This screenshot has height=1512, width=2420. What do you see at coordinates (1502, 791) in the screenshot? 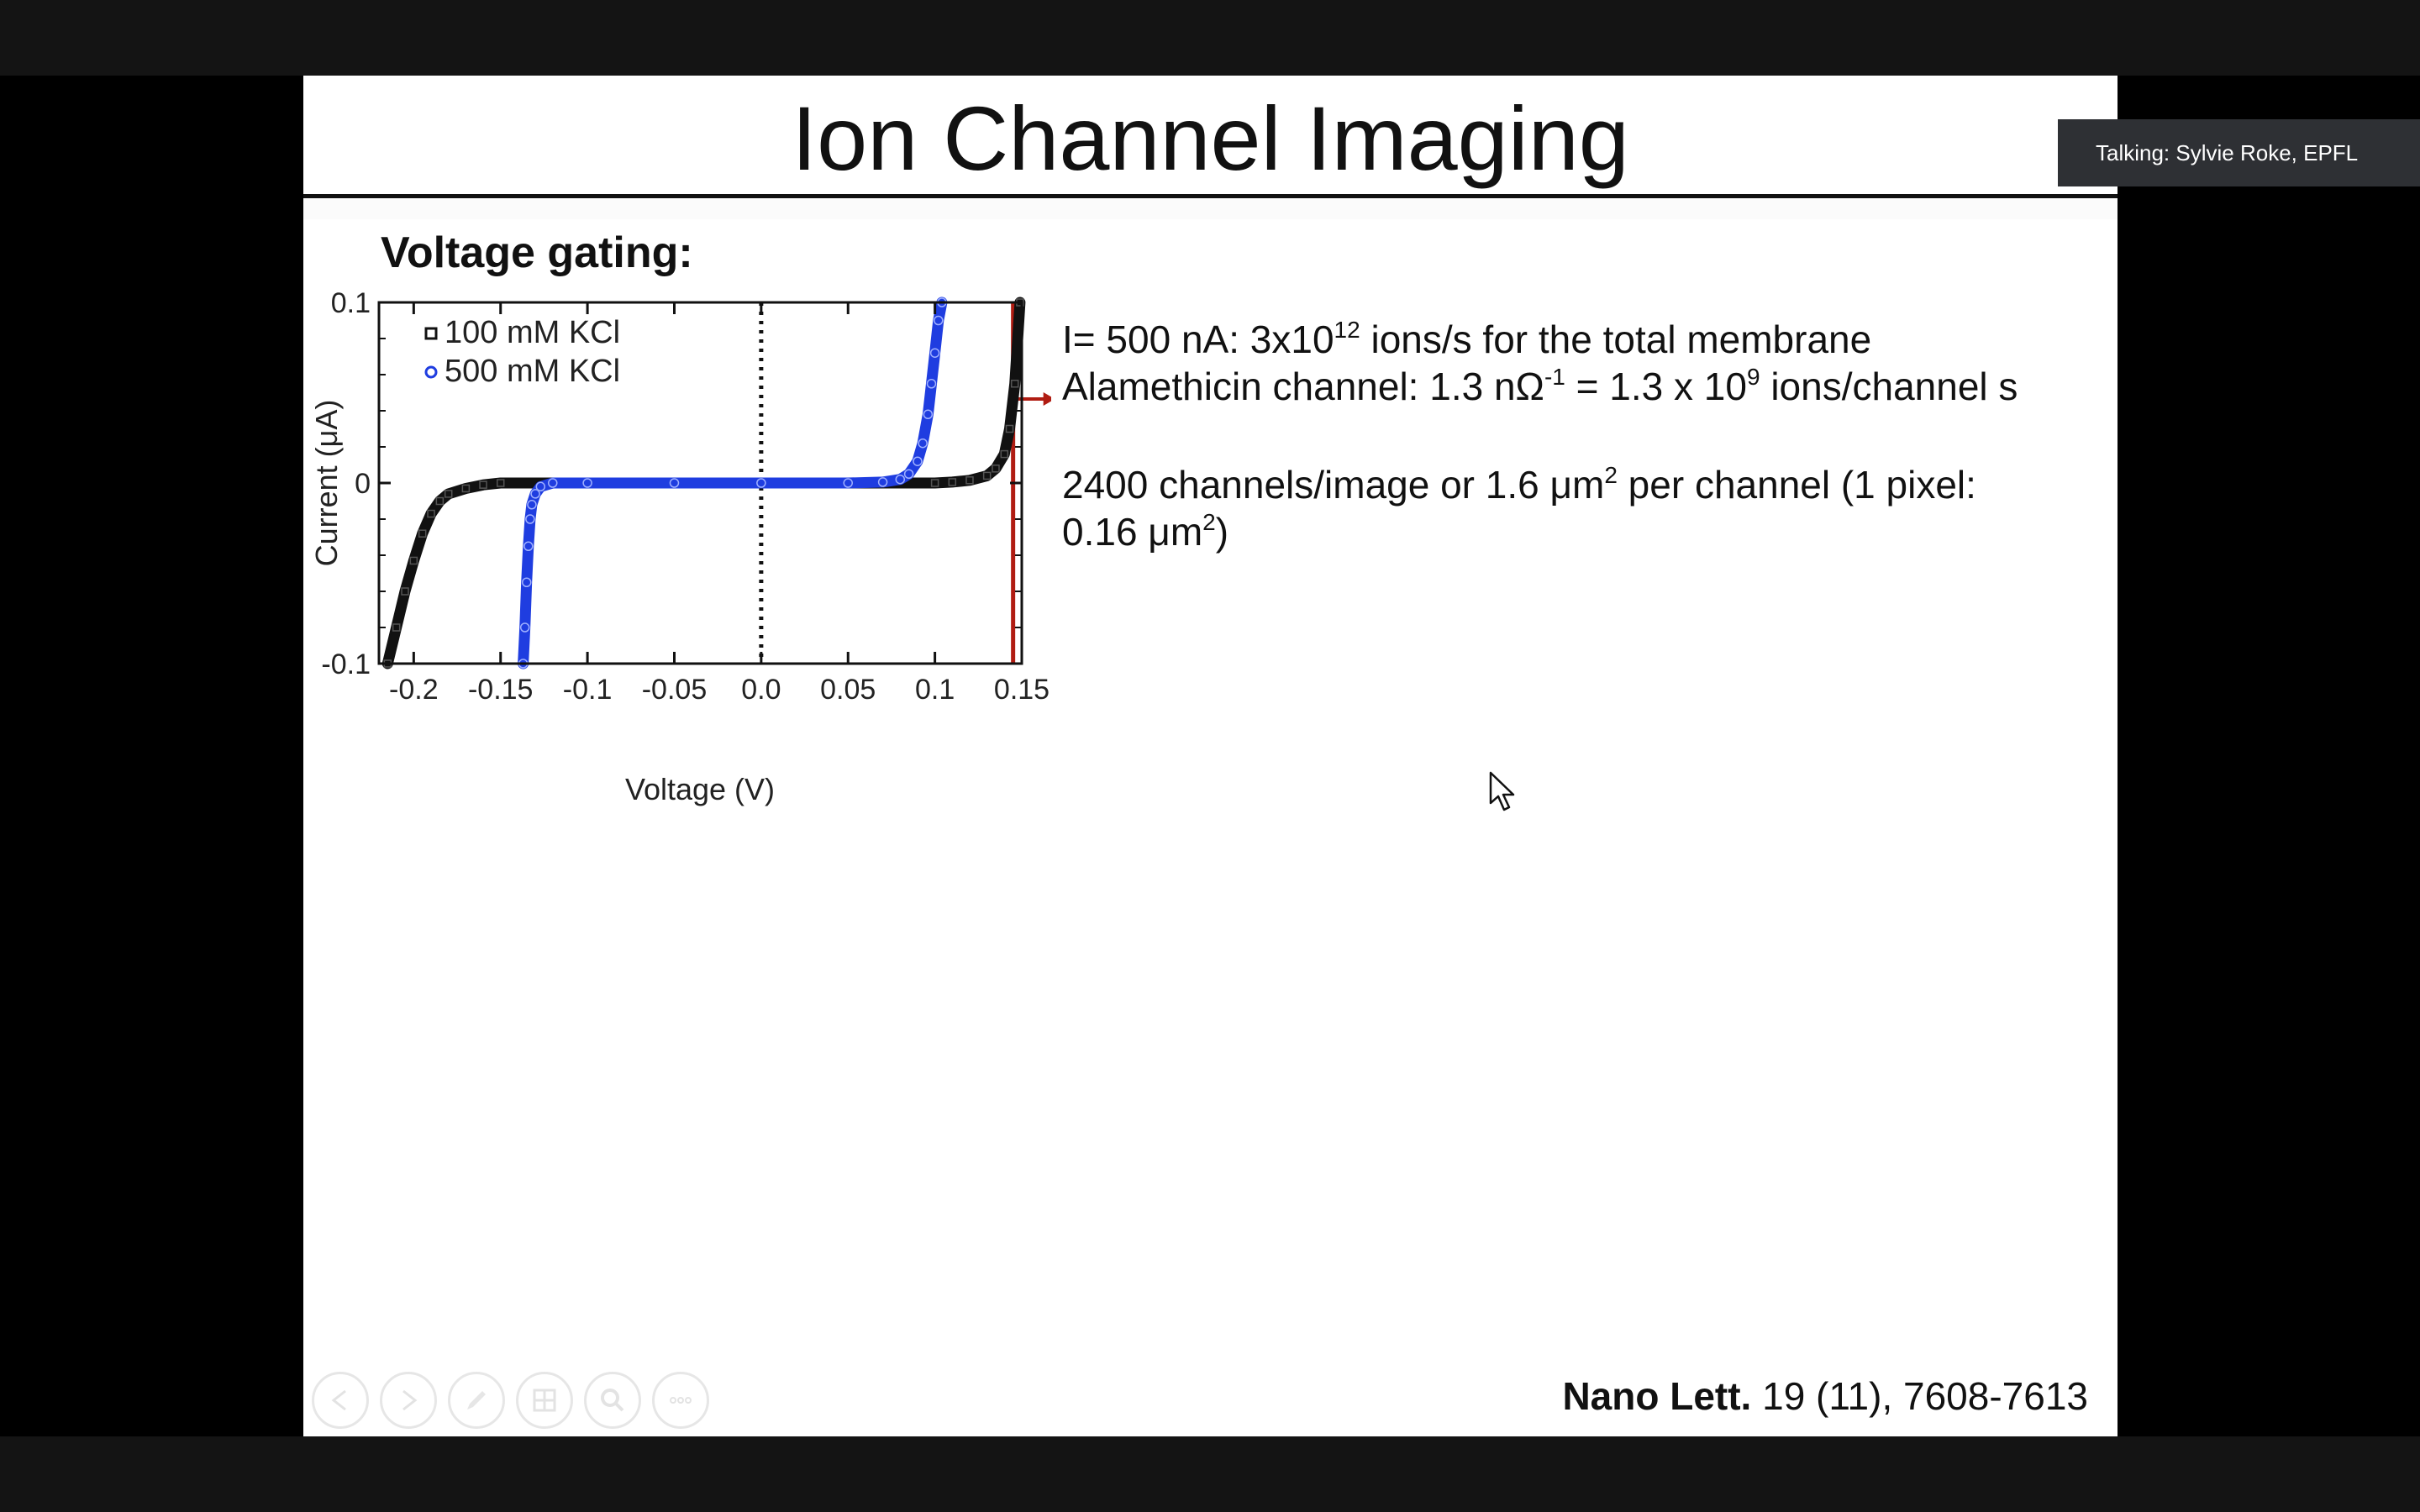
I see `mouse-pointer-icon` at bounding box center [1502, 791].